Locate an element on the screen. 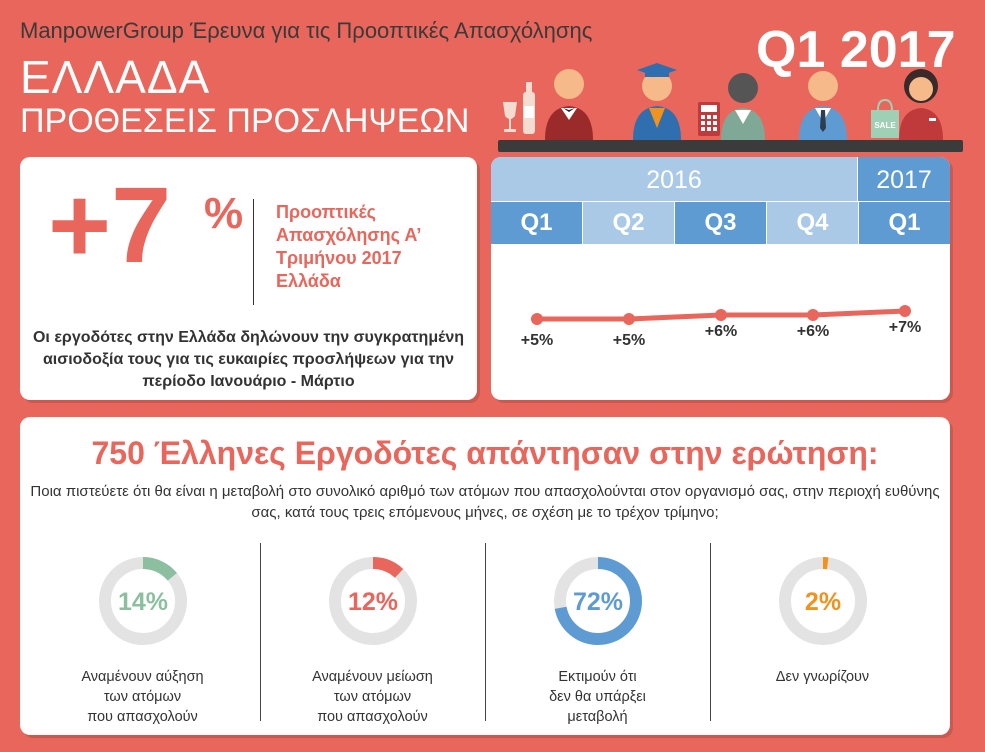 The image size is (985, 752). year-2016-header: 2016 is located at coordinates (674, 179).